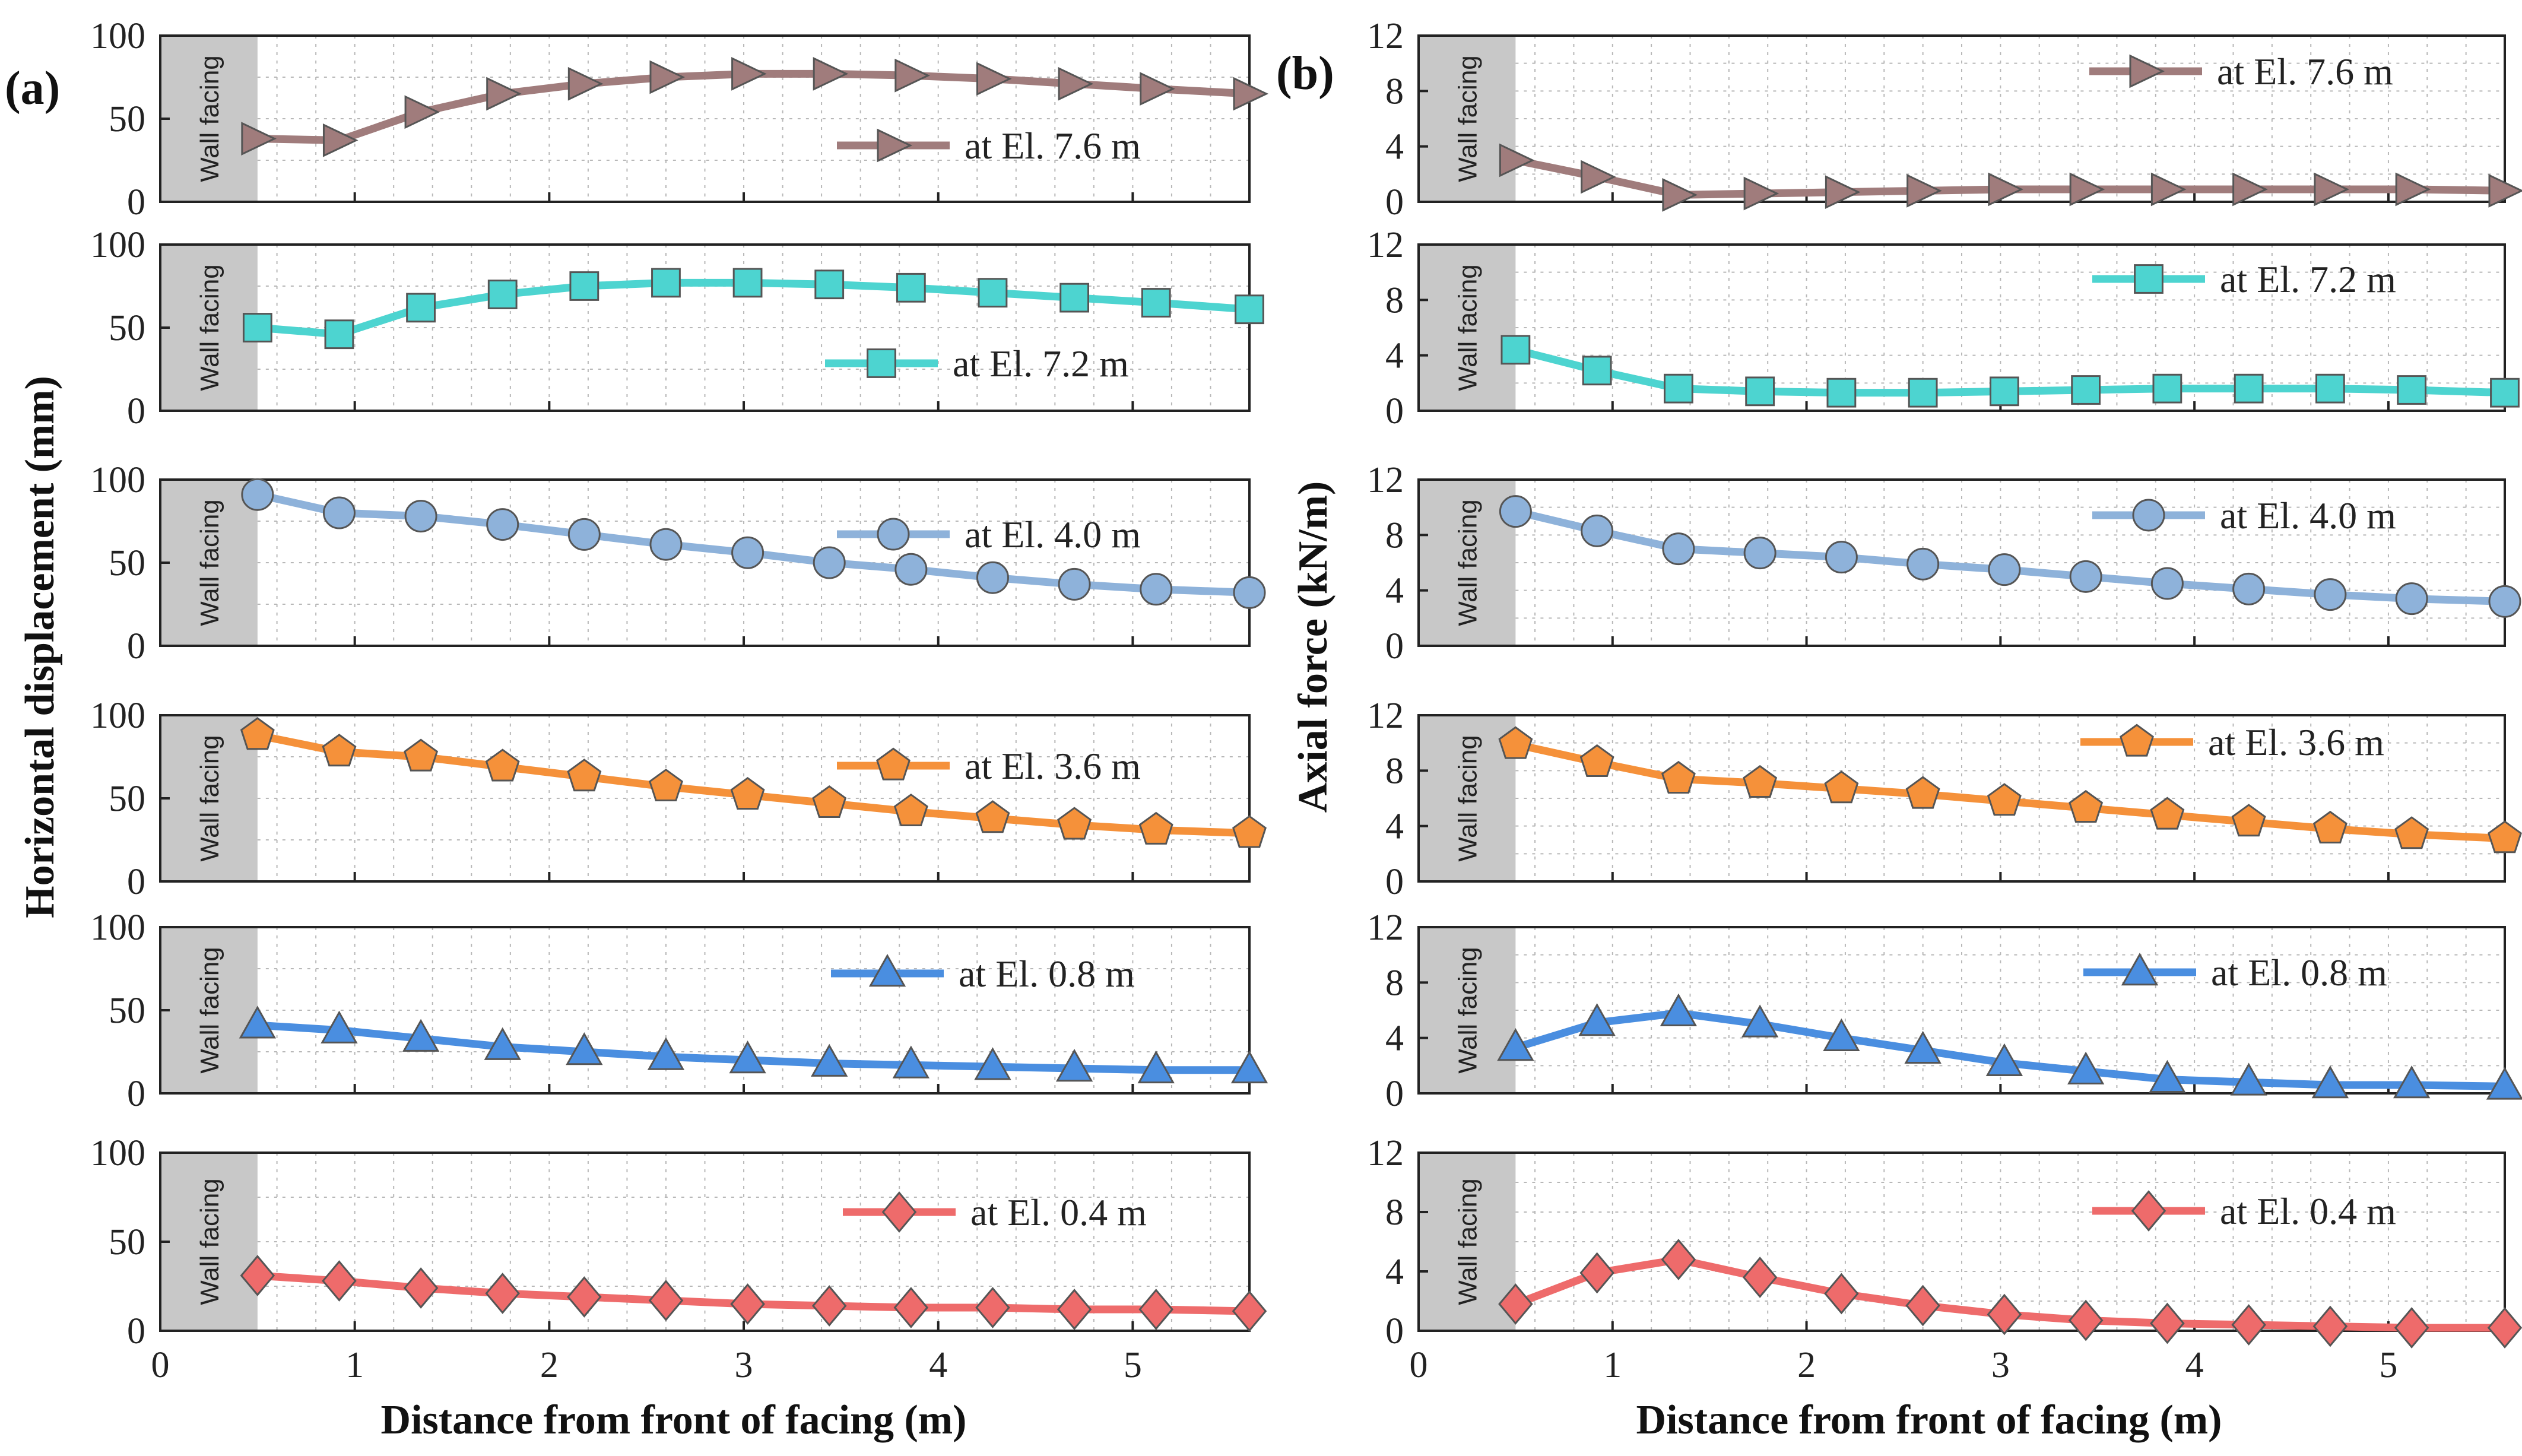  I want to click on x-tick-label: 1, so click(1612, 1365).